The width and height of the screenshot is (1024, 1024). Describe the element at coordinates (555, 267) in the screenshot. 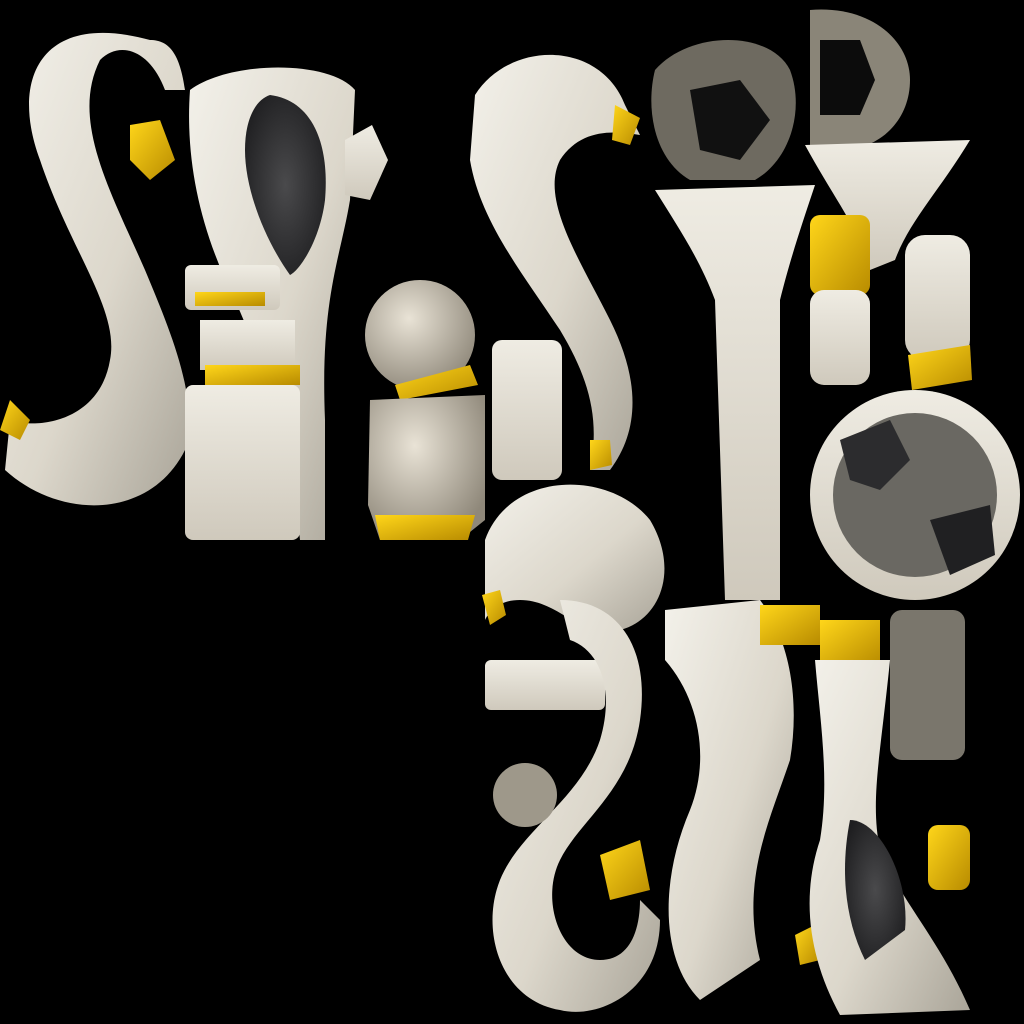

I see `s-curve-handle-middle` at that location.